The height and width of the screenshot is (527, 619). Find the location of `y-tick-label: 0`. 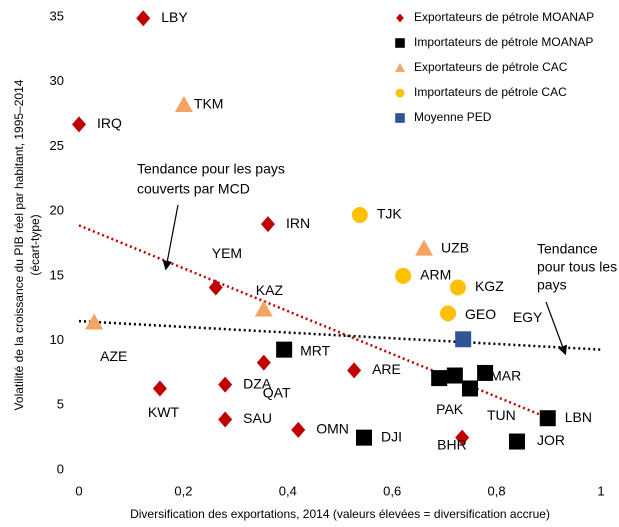

y-tick-label: 0 is located at coordinates (60, 468).